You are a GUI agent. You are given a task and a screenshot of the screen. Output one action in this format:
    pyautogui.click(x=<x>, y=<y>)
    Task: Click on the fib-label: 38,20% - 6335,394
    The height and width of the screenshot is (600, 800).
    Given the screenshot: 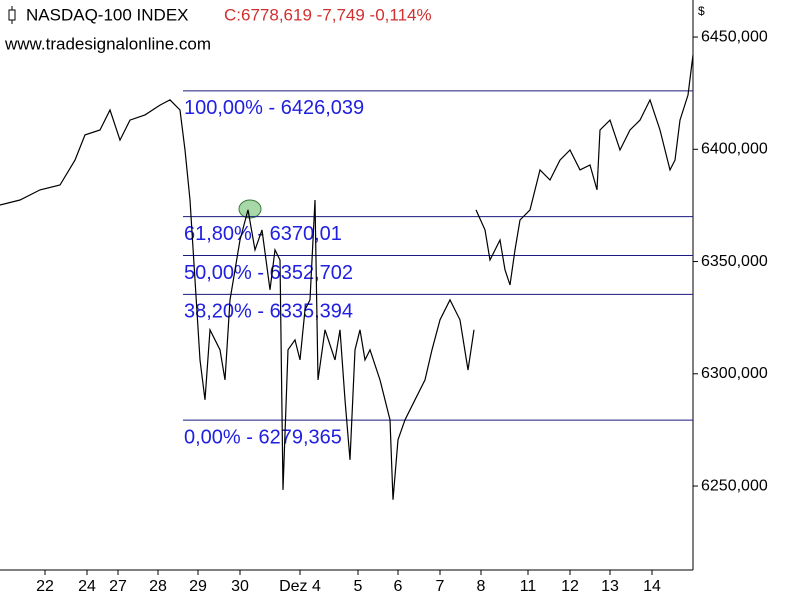 What is the action you would take?
    pyautogui.click(x=268, y=312)
    